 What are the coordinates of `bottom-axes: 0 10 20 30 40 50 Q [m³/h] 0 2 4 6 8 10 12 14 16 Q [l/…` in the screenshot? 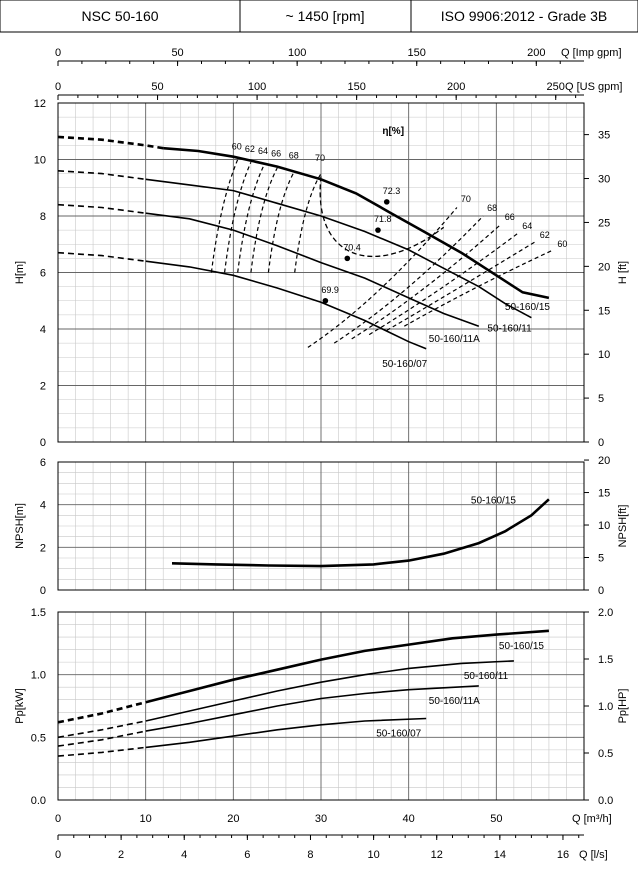 It's located at (333, 837).